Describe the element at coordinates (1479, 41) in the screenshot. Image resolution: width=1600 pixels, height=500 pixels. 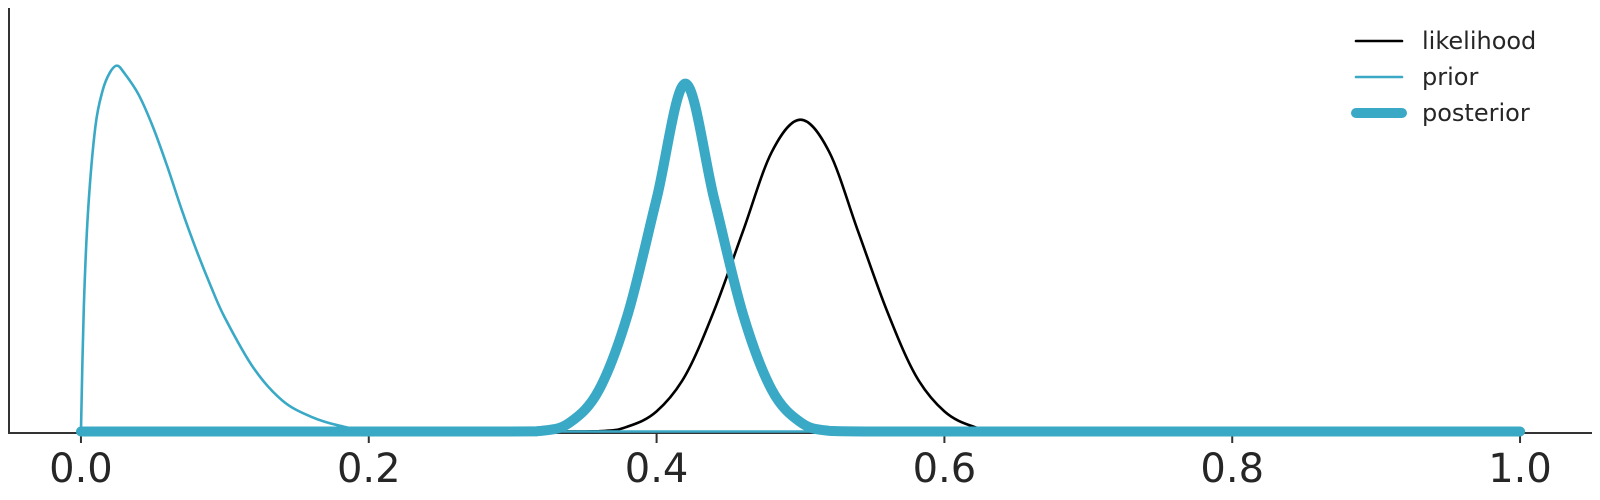
I see `legend-label-likelihood: likelihood` at that location.